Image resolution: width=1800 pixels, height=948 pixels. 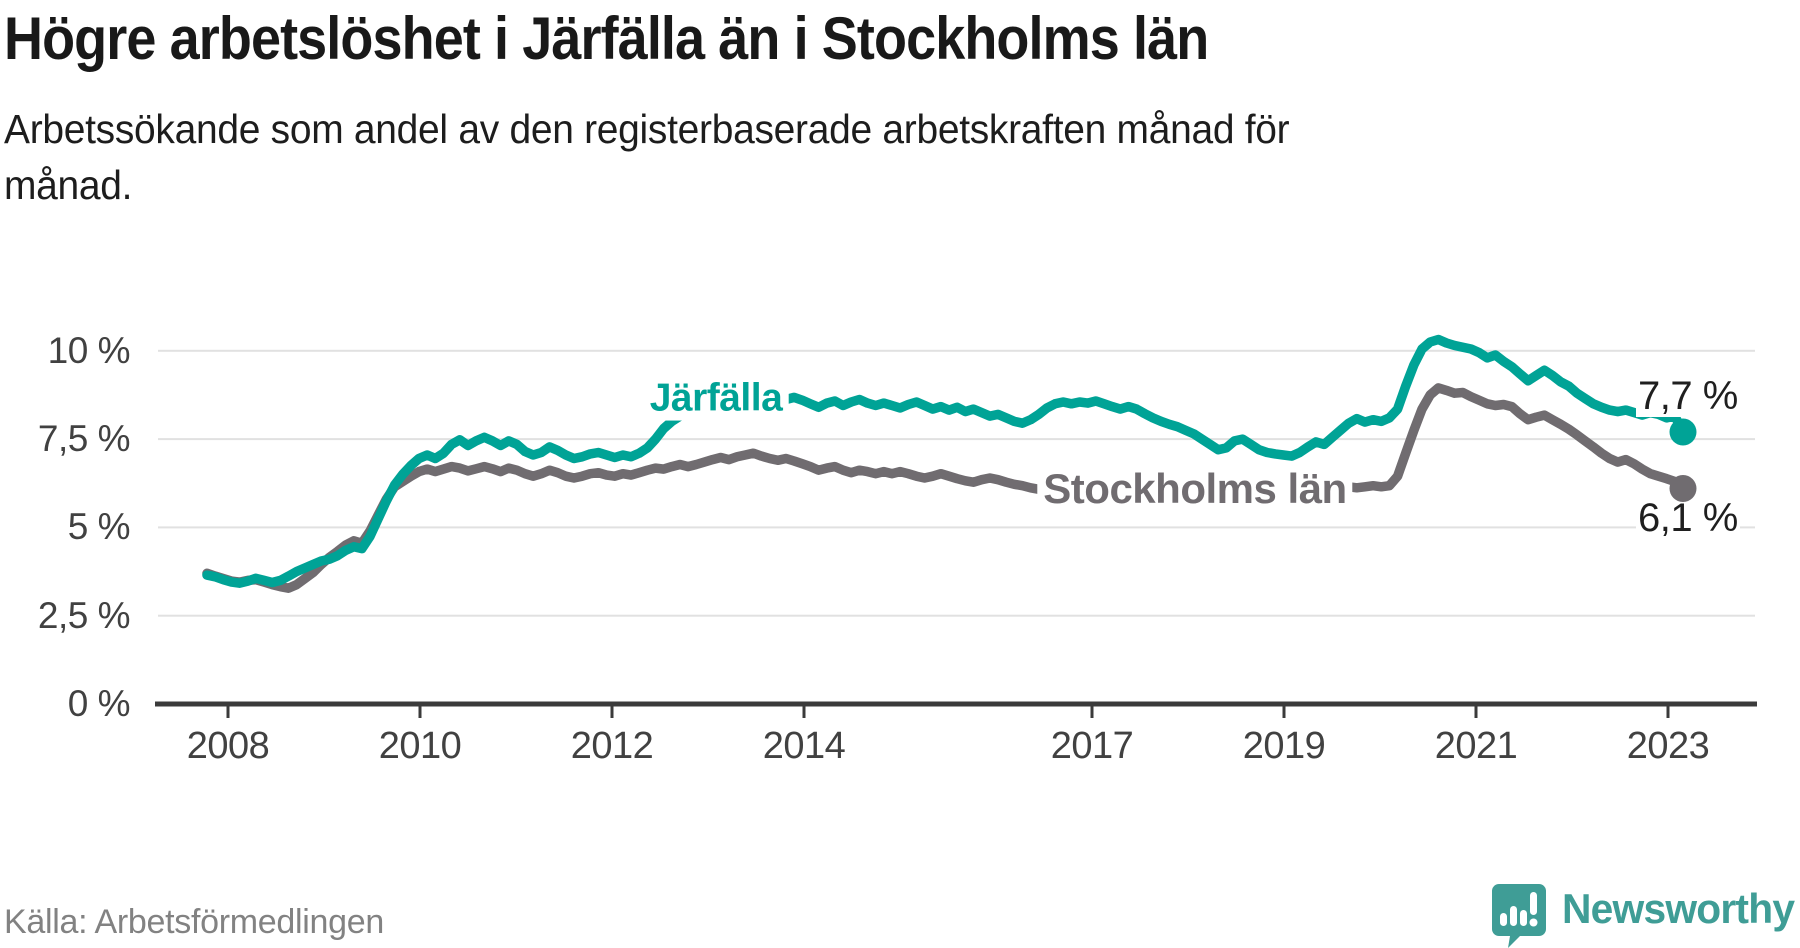 What do you see at coordinates (194, 922) in the screenshot?
I see `source-credit: Källa: Arbetsförmedlingen` at bounding box center [194, 922].